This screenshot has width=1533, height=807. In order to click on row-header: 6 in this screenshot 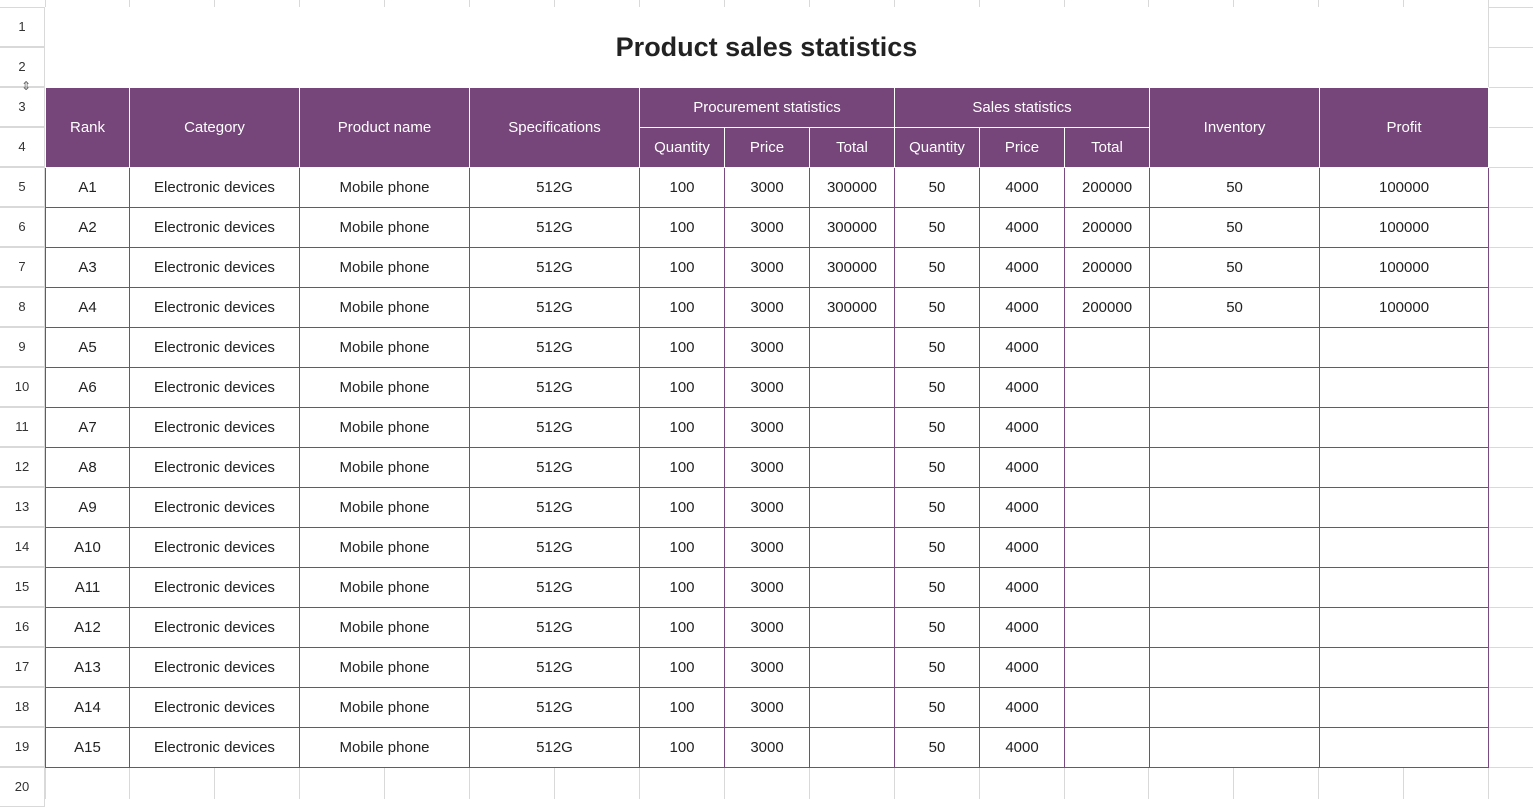, I will do `click(22, 227)`.